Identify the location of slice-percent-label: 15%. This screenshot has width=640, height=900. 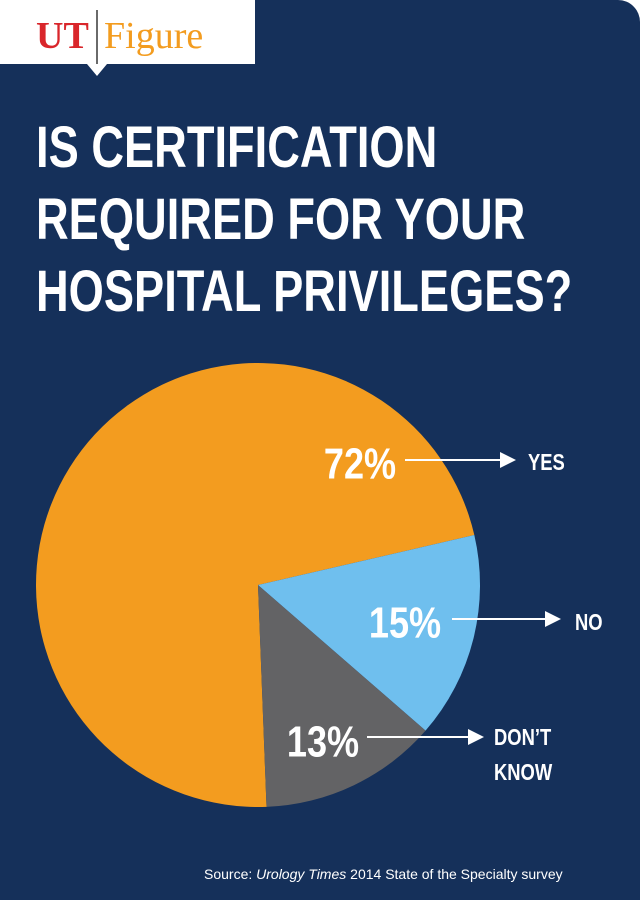
(405, 622).